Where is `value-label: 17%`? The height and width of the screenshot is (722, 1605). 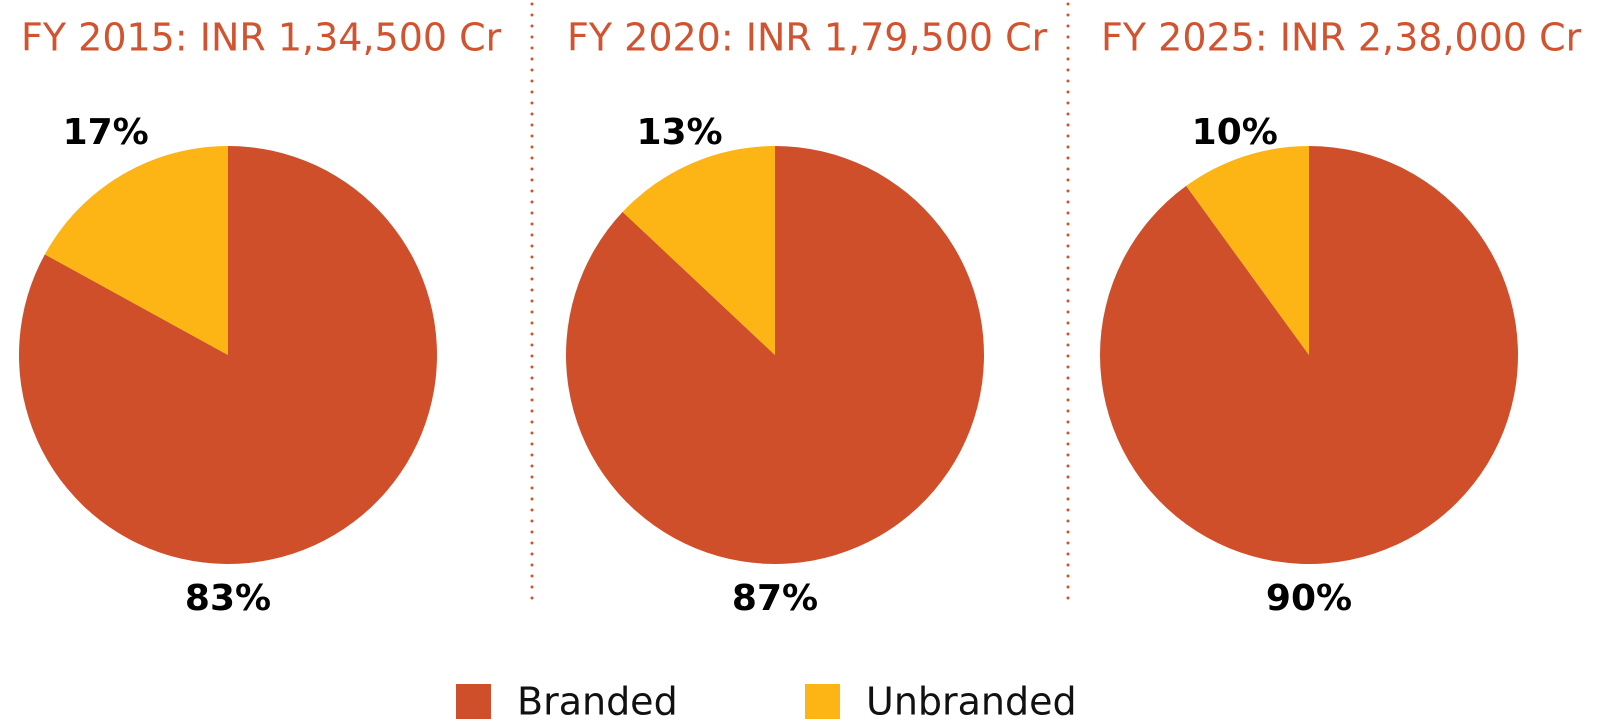
value-label: 17% is located at coordinates (106, 132).